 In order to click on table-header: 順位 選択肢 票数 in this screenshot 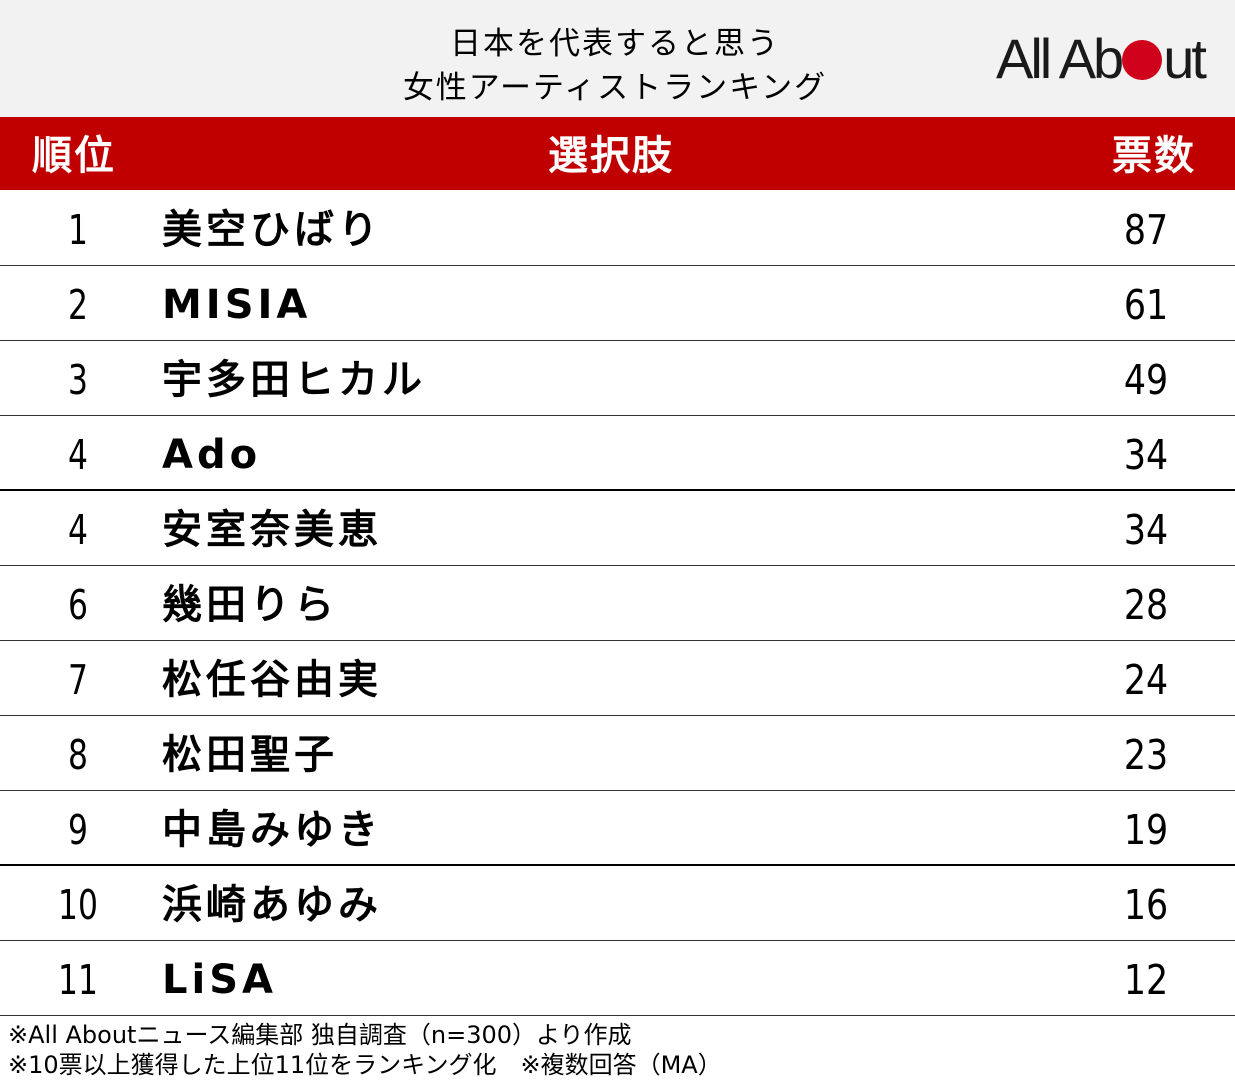, I will do `click(617, 153)`.